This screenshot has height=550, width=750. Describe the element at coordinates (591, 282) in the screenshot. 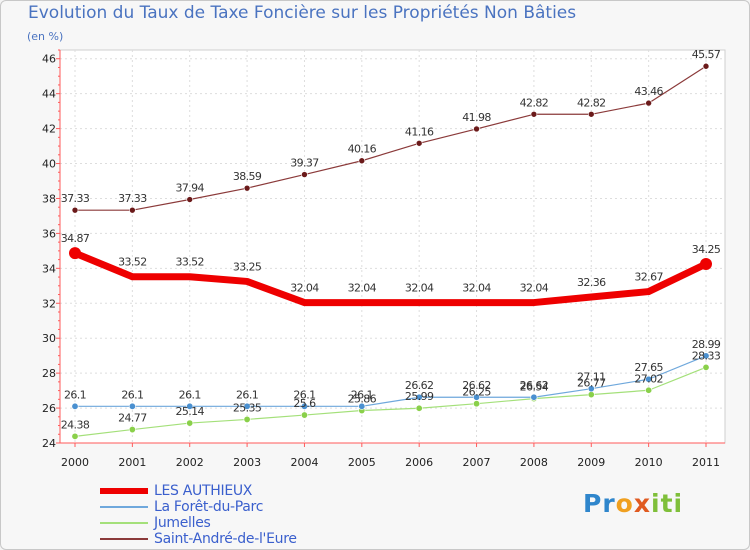

I see `data-label: 32.36` at that location.